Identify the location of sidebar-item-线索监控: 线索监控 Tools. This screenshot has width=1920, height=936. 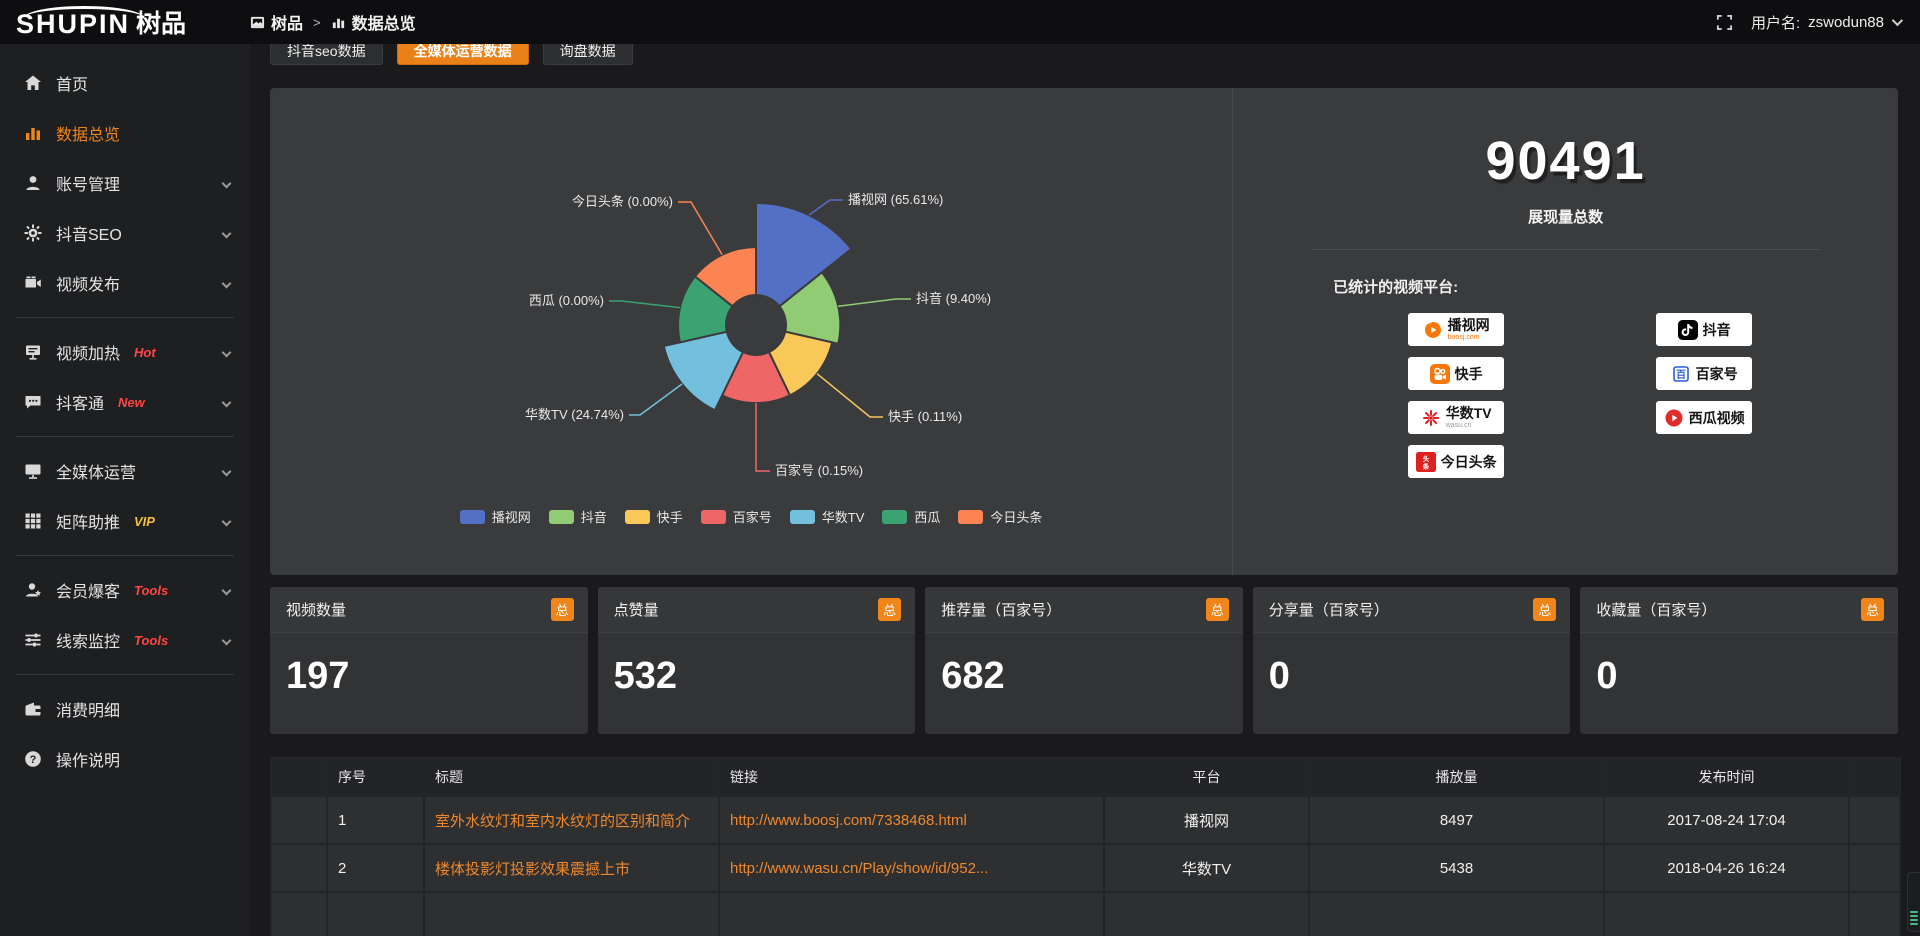
(125, 640).